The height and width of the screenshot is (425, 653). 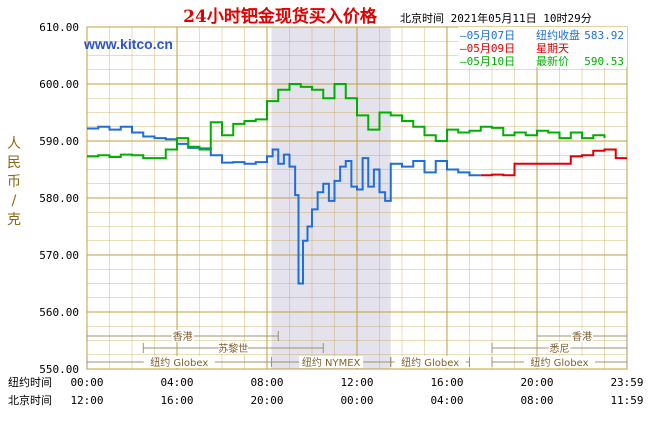 I want to click on x-tick-label-ny: 20:00, so click(x=536, y=382).